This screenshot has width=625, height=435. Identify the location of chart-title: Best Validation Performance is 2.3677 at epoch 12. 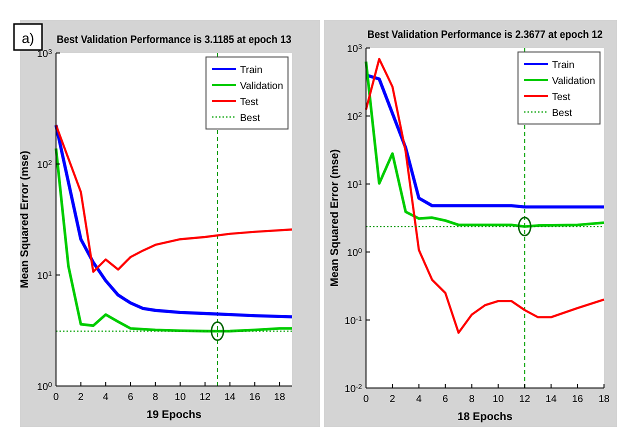
(485, 36).